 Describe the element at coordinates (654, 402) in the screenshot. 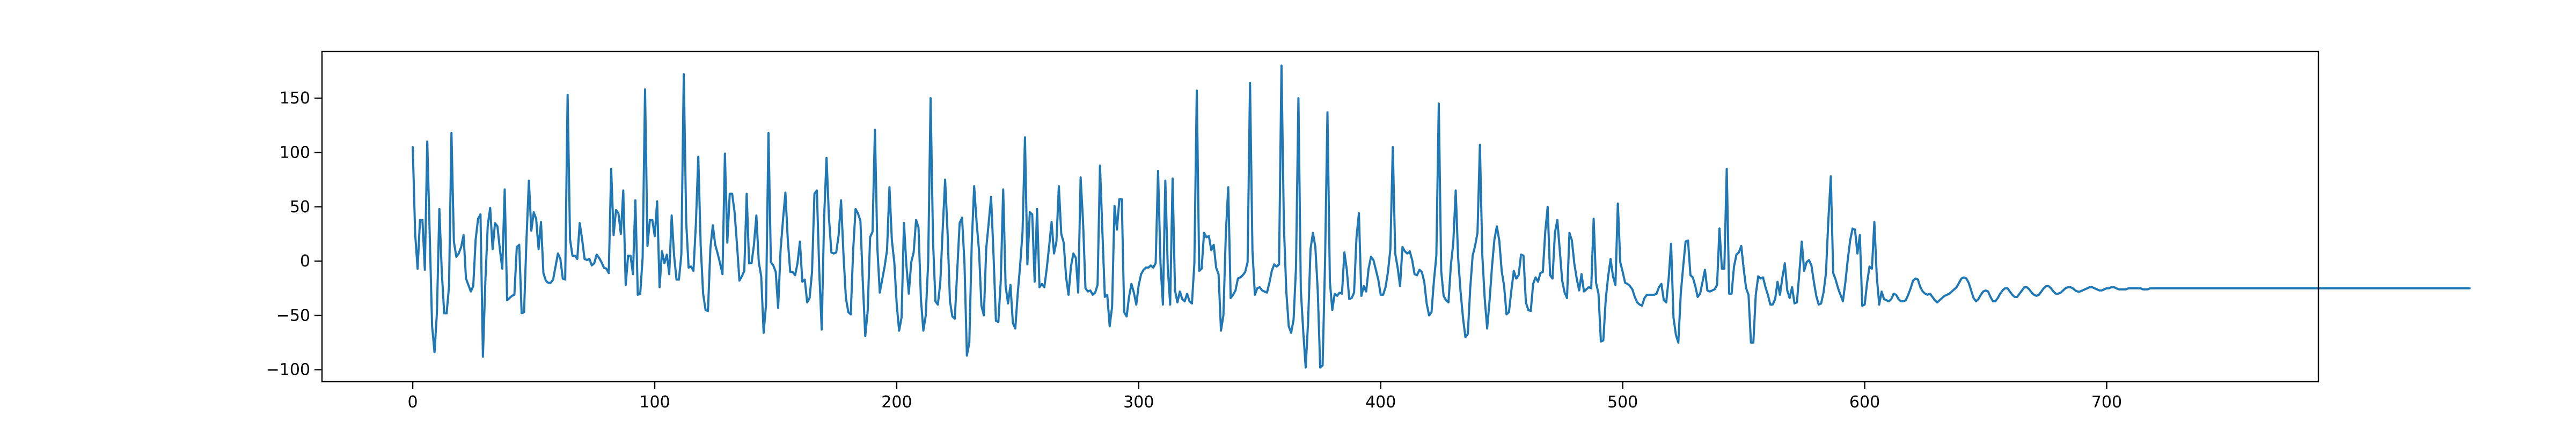

I see `x-tick-label: 100` at that location.